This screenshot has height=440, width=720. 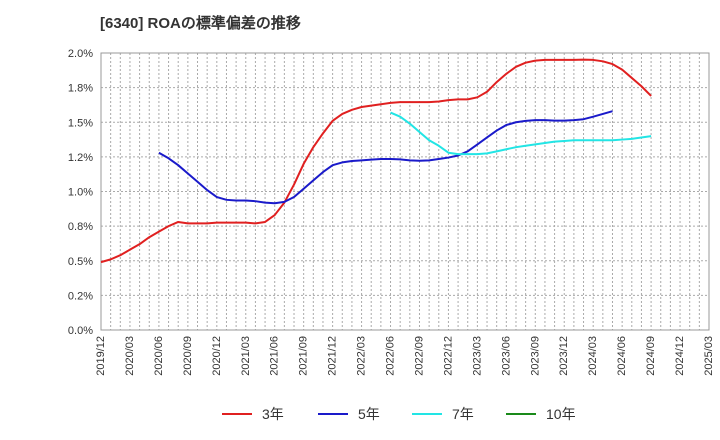 I want to click on x-tick-label: 2020/09, so click(x=188, y=356).